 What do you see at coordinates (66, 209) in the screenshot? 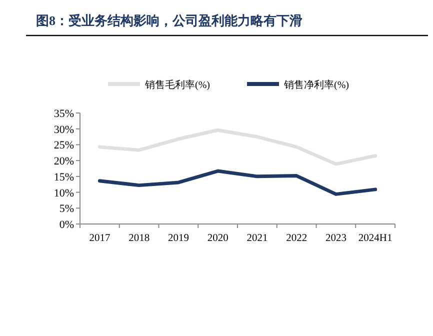
I see `y-tick-label: 5%` at bounding box center [66, 209].